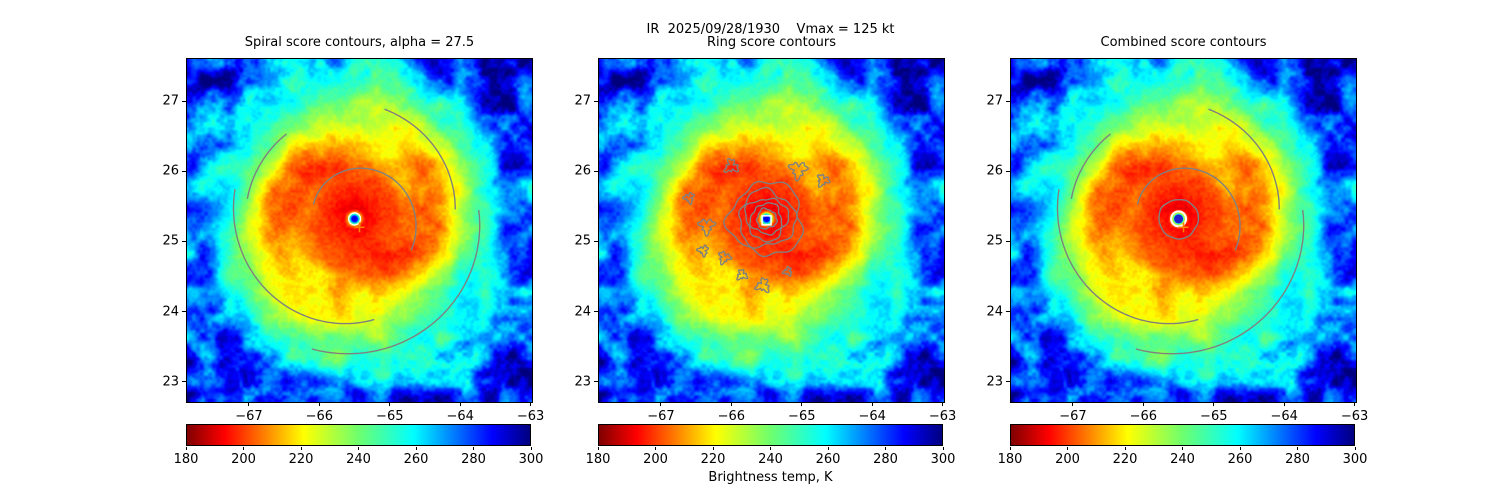  I want to click on center-circle-marker, so click(354, 219).